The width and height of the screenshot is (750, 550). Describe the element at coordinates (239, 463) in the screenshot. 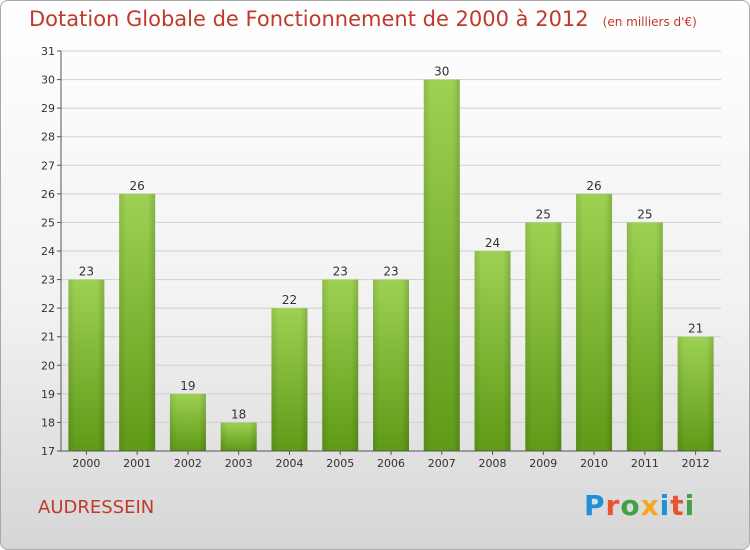

I see `x-tick-label: 2003` at that location.